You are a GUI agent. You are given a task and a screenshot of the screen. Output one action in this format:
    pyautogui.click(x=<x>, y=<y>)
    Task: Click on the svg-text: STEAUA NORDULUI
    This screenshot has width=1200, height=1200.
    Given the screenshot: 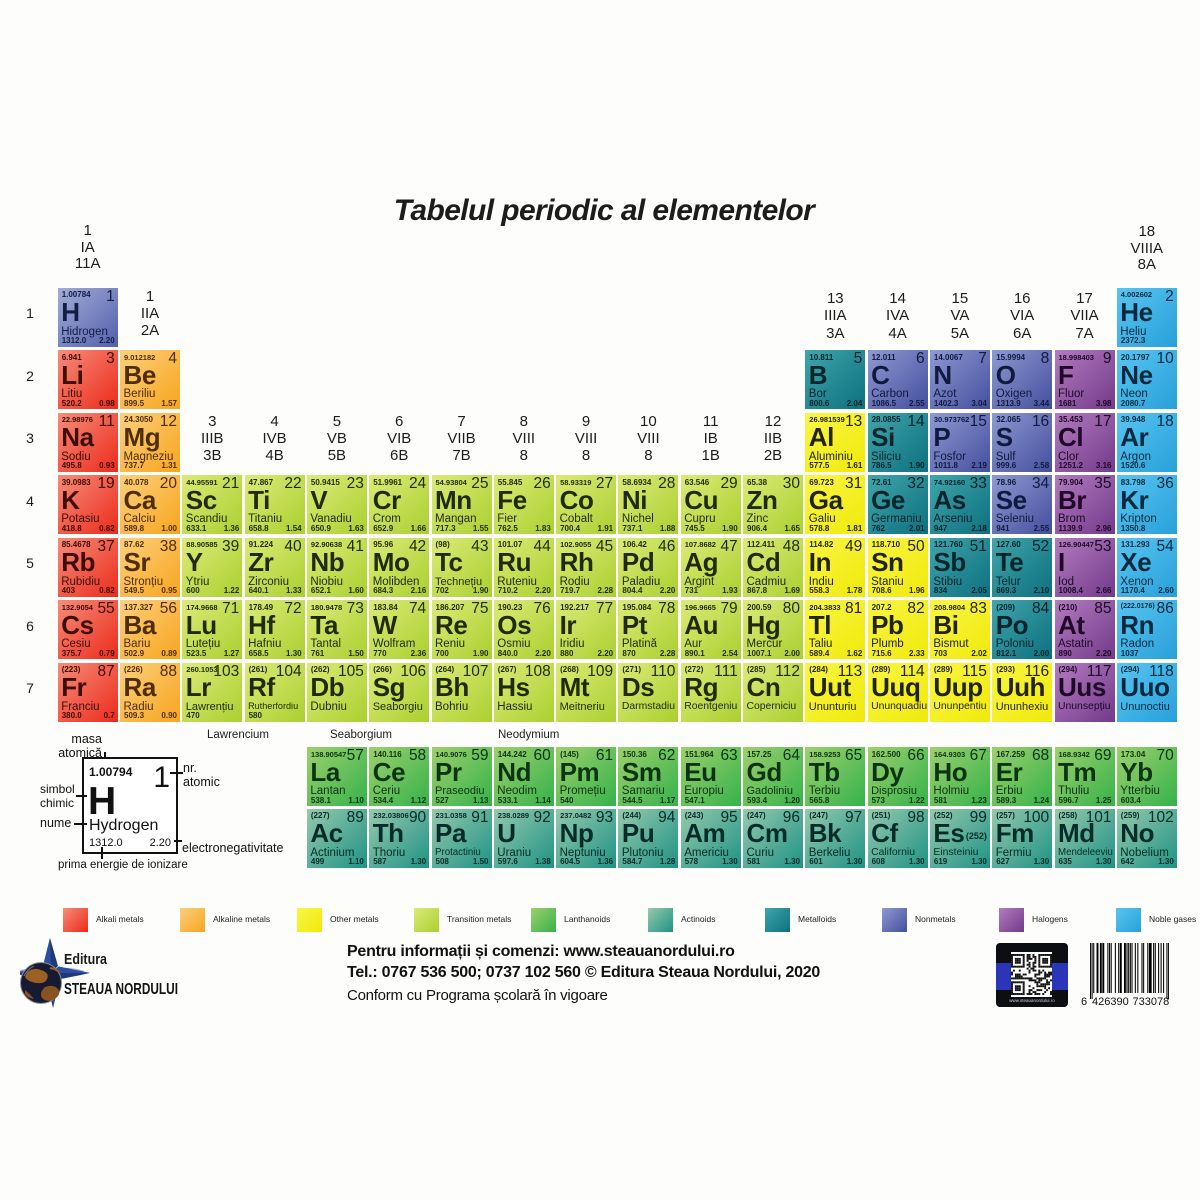 What is the action you would take?
    pyautogui.click(x=121, y=989)
    